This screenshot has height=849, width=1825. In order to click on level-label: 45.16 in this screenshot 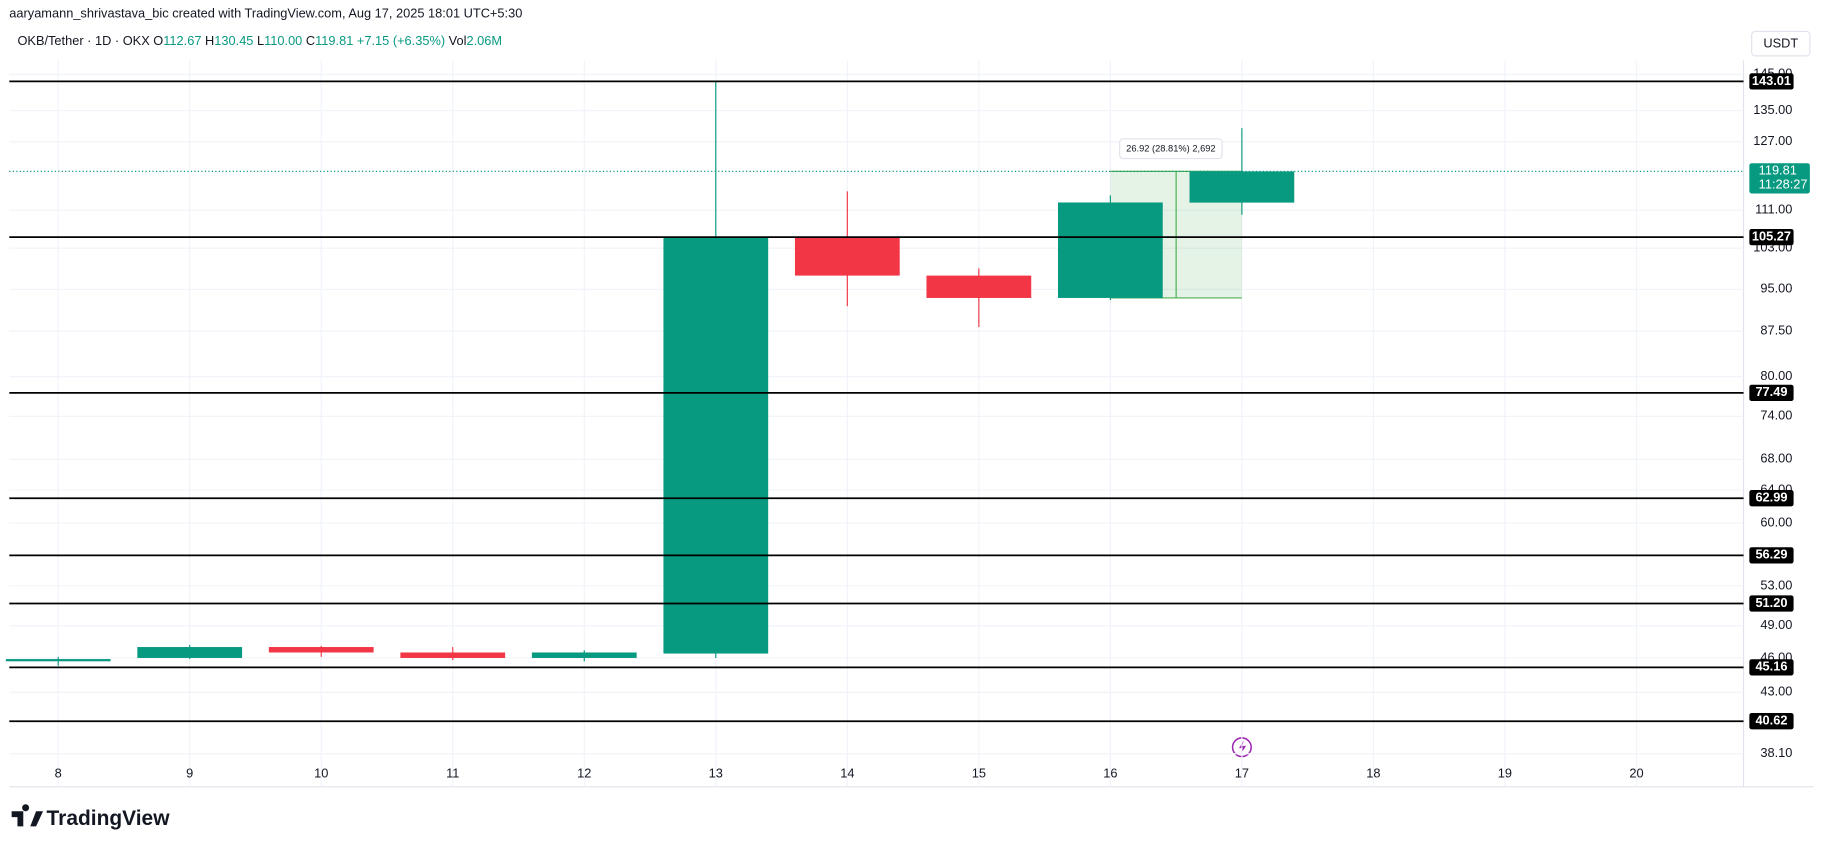, I will do `click(1771, 666)`.